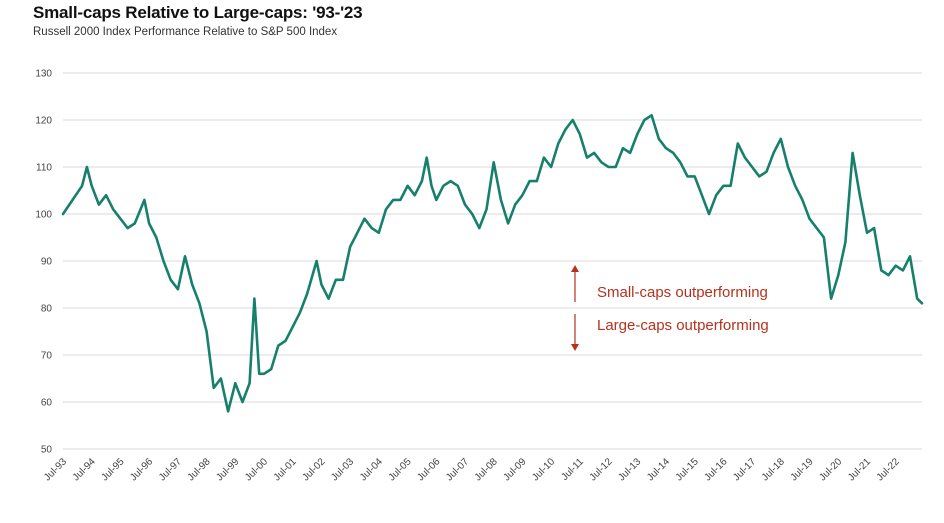 This screenshot has width=944, height=523. Describe the element at coordinates (47, 403) in the screenshot. I see `y-tick-label: 60` at that location.